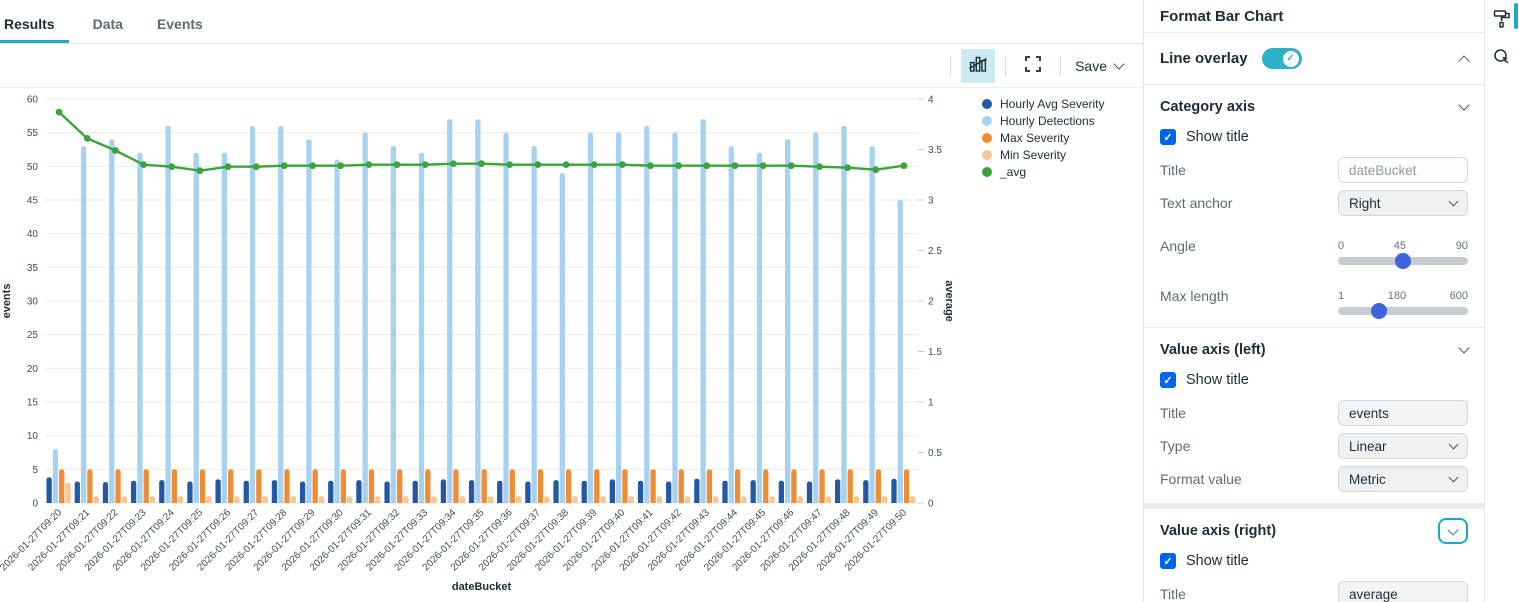 The image size is (1519, 602). What do you see at coordinates (1403, 413) in the screenshot?
I see `left-axis-title-input` at bounding box center [1403, 413].